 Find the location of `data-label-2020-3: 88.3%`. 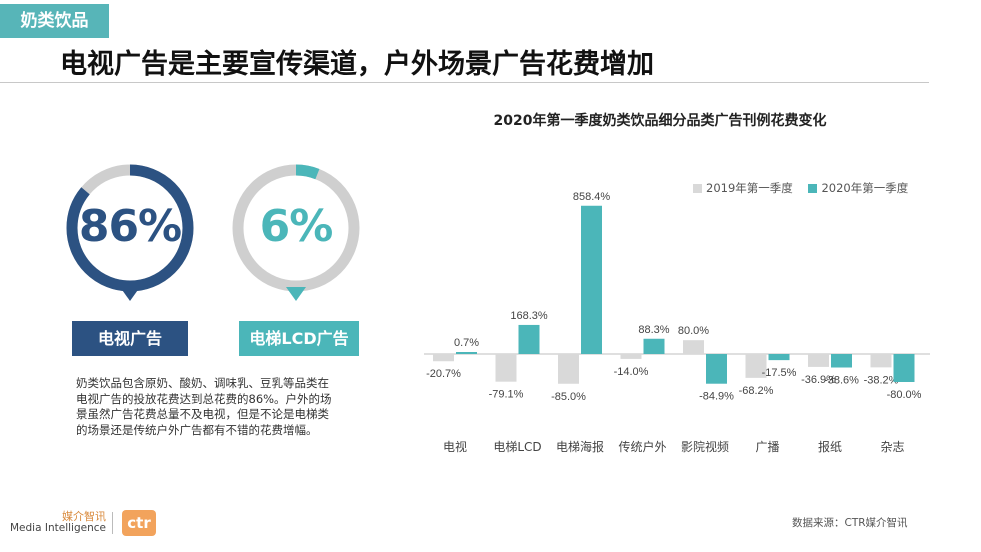

data-label-2020-3: 88.3% is located at coordinates (653, 330).